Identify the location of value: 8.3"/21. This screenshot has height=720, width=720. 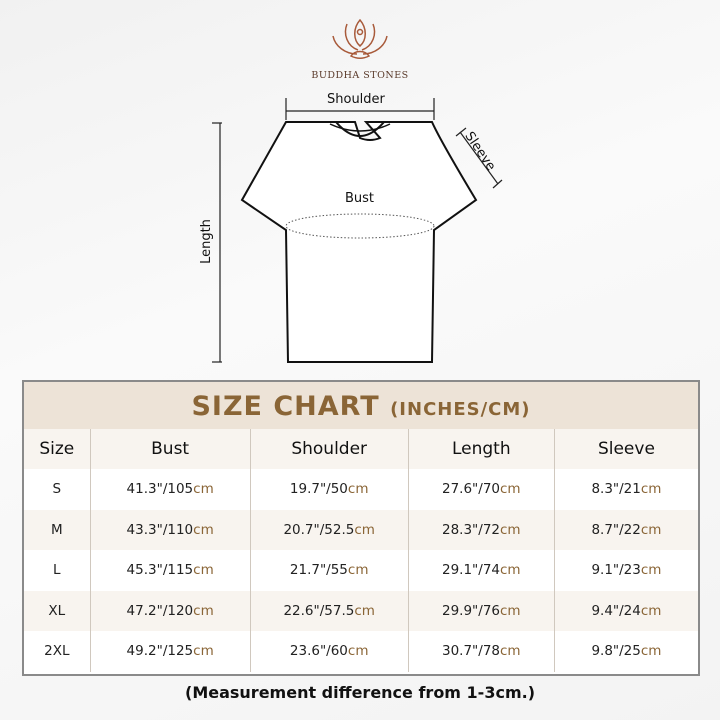
(616, 489).